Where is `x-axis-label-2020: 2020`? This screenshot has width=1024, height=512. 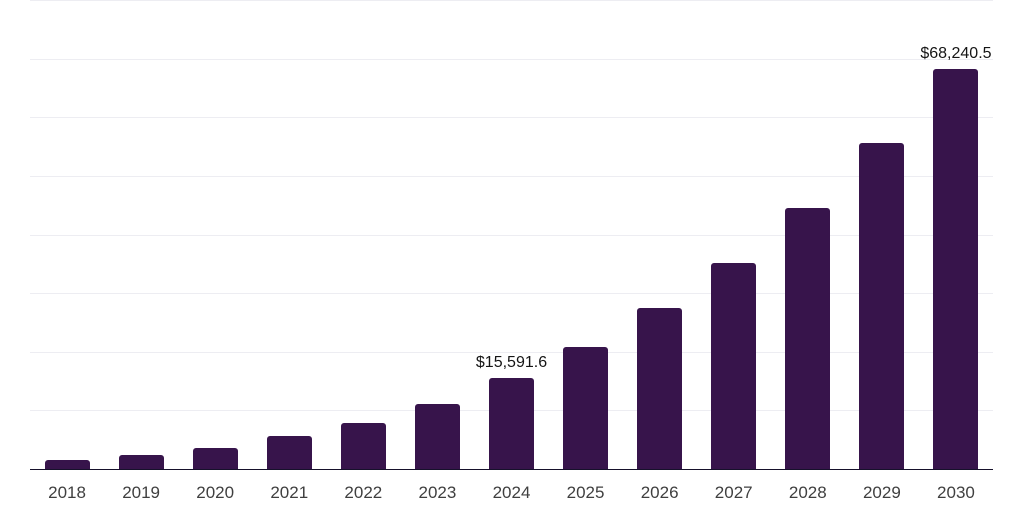 x-axis-label-2020: 2020 is located at coordinates (215, 492).